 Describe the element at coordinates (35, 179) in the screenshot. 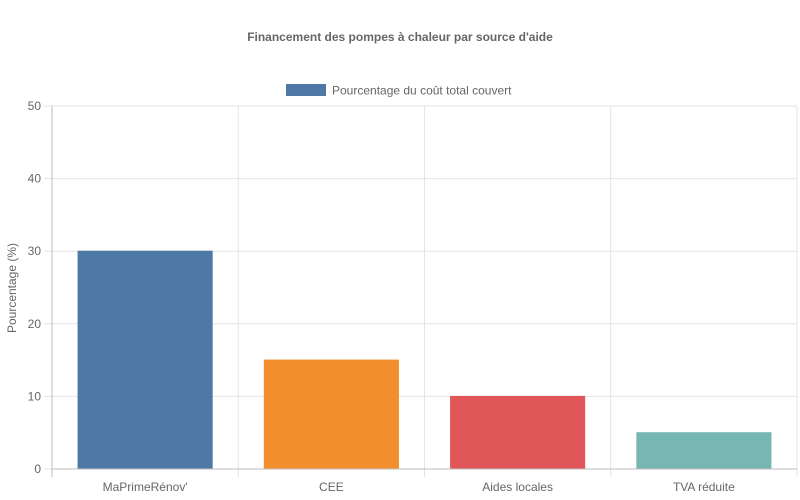

I see `y-tick-label: 40` at that location.